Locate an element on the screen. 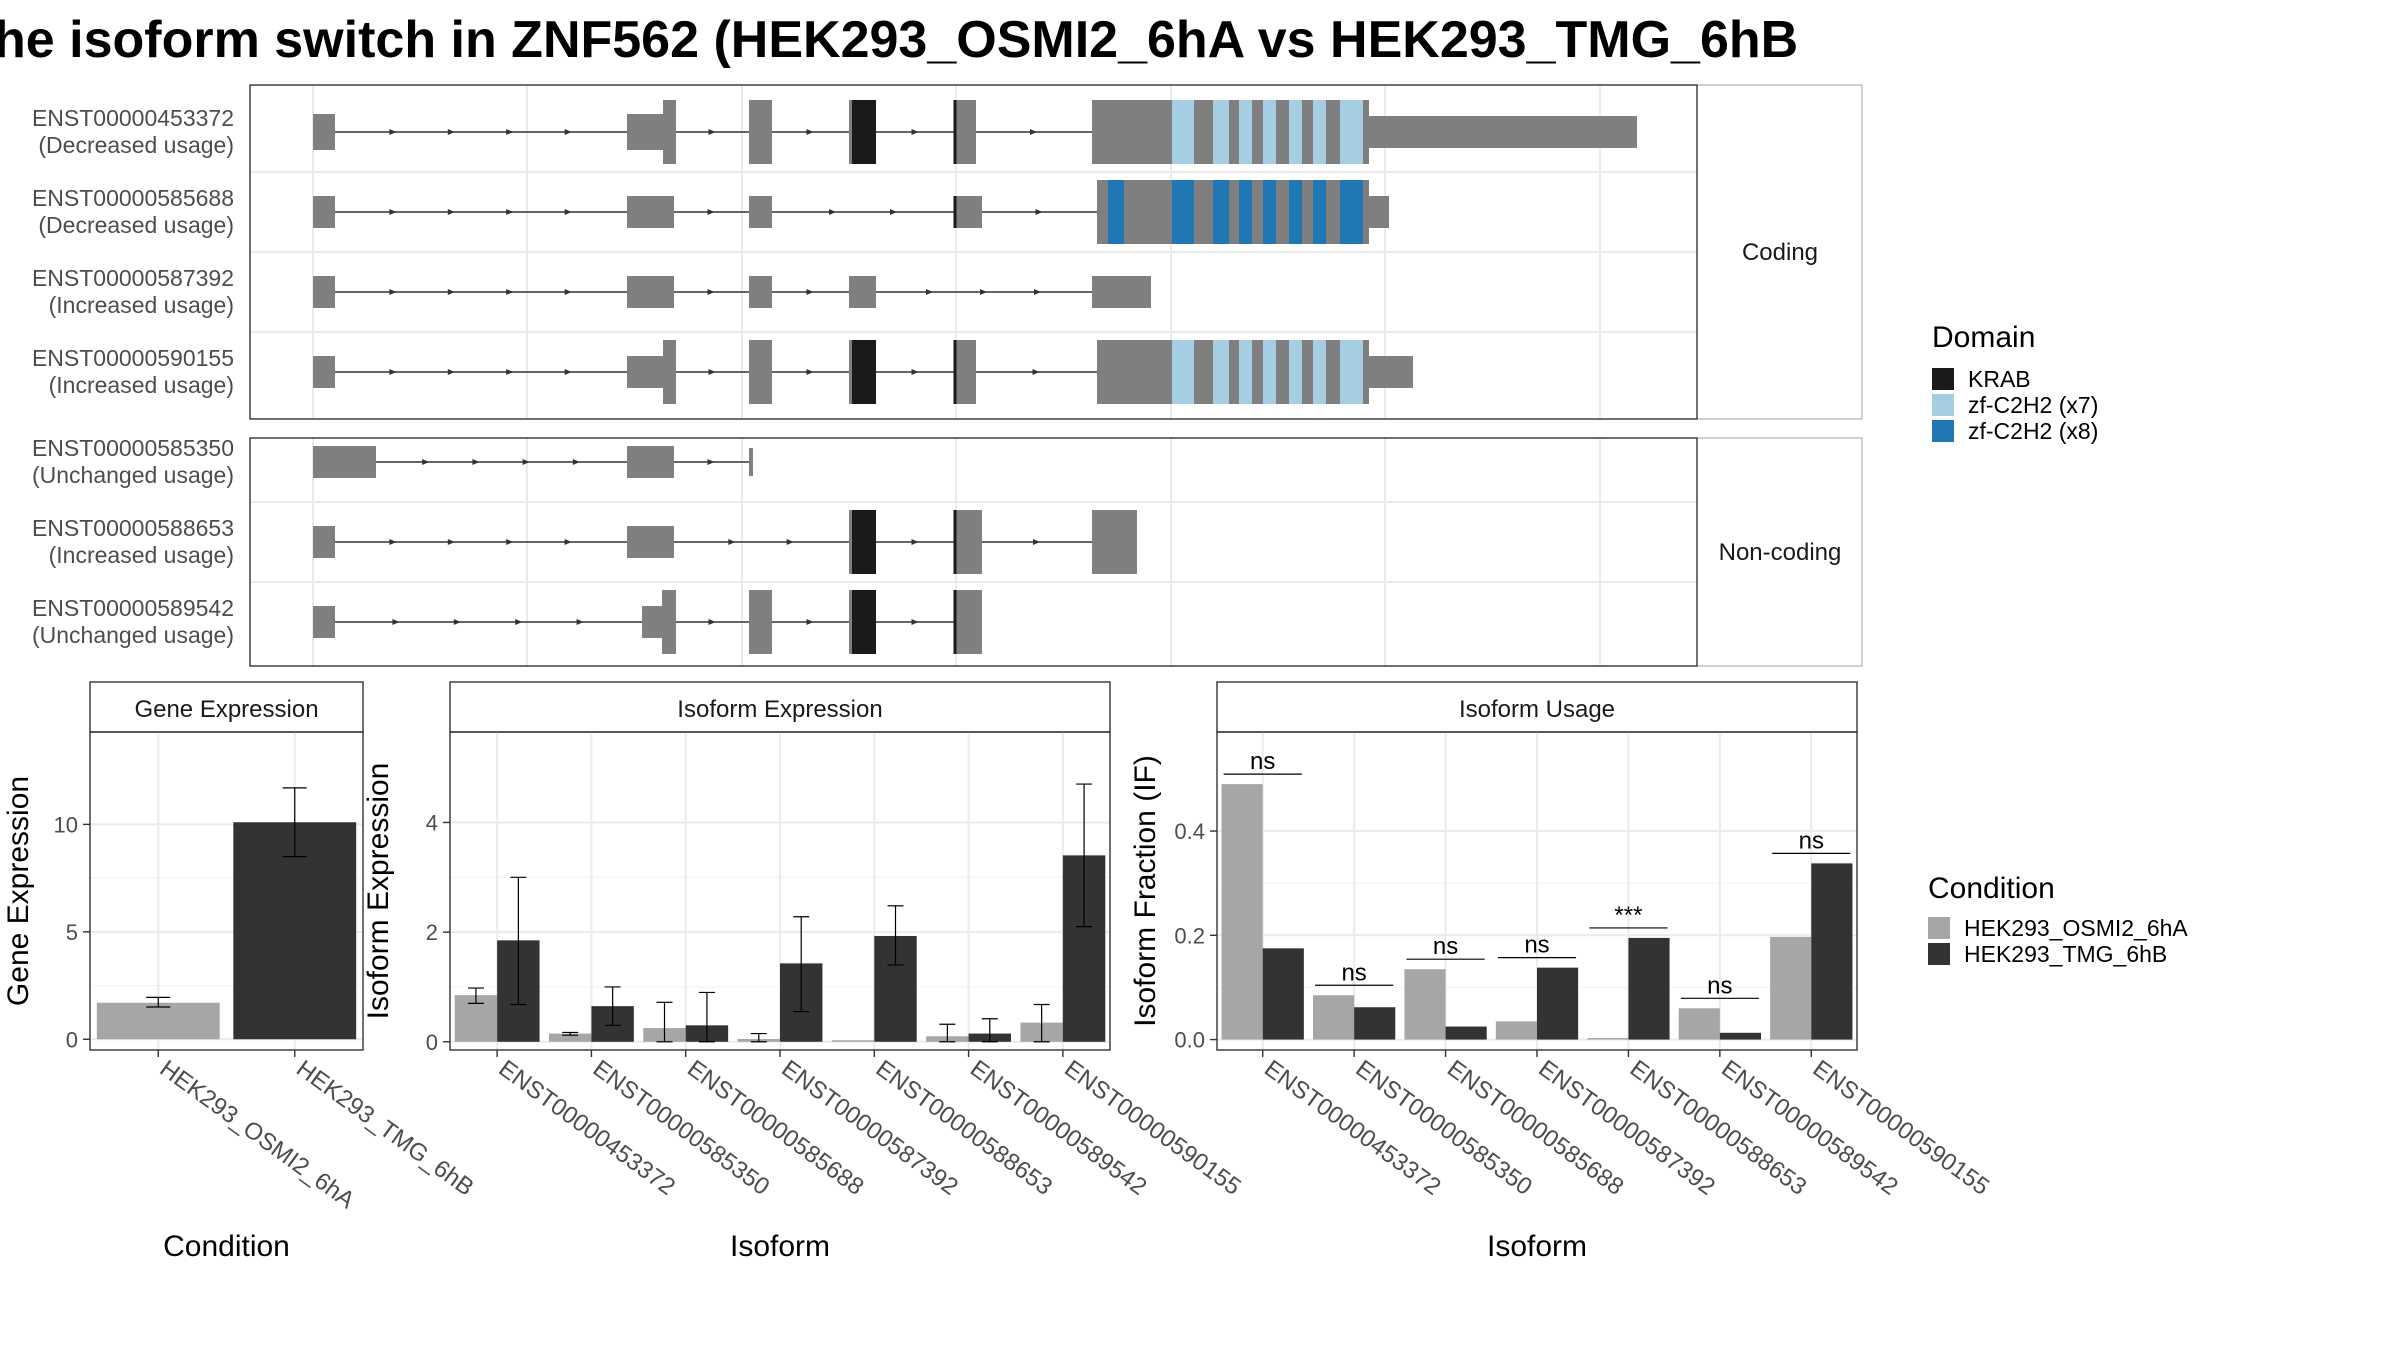  transcript-id-label: ENST00000453372 is located at coordinates (133, 118).